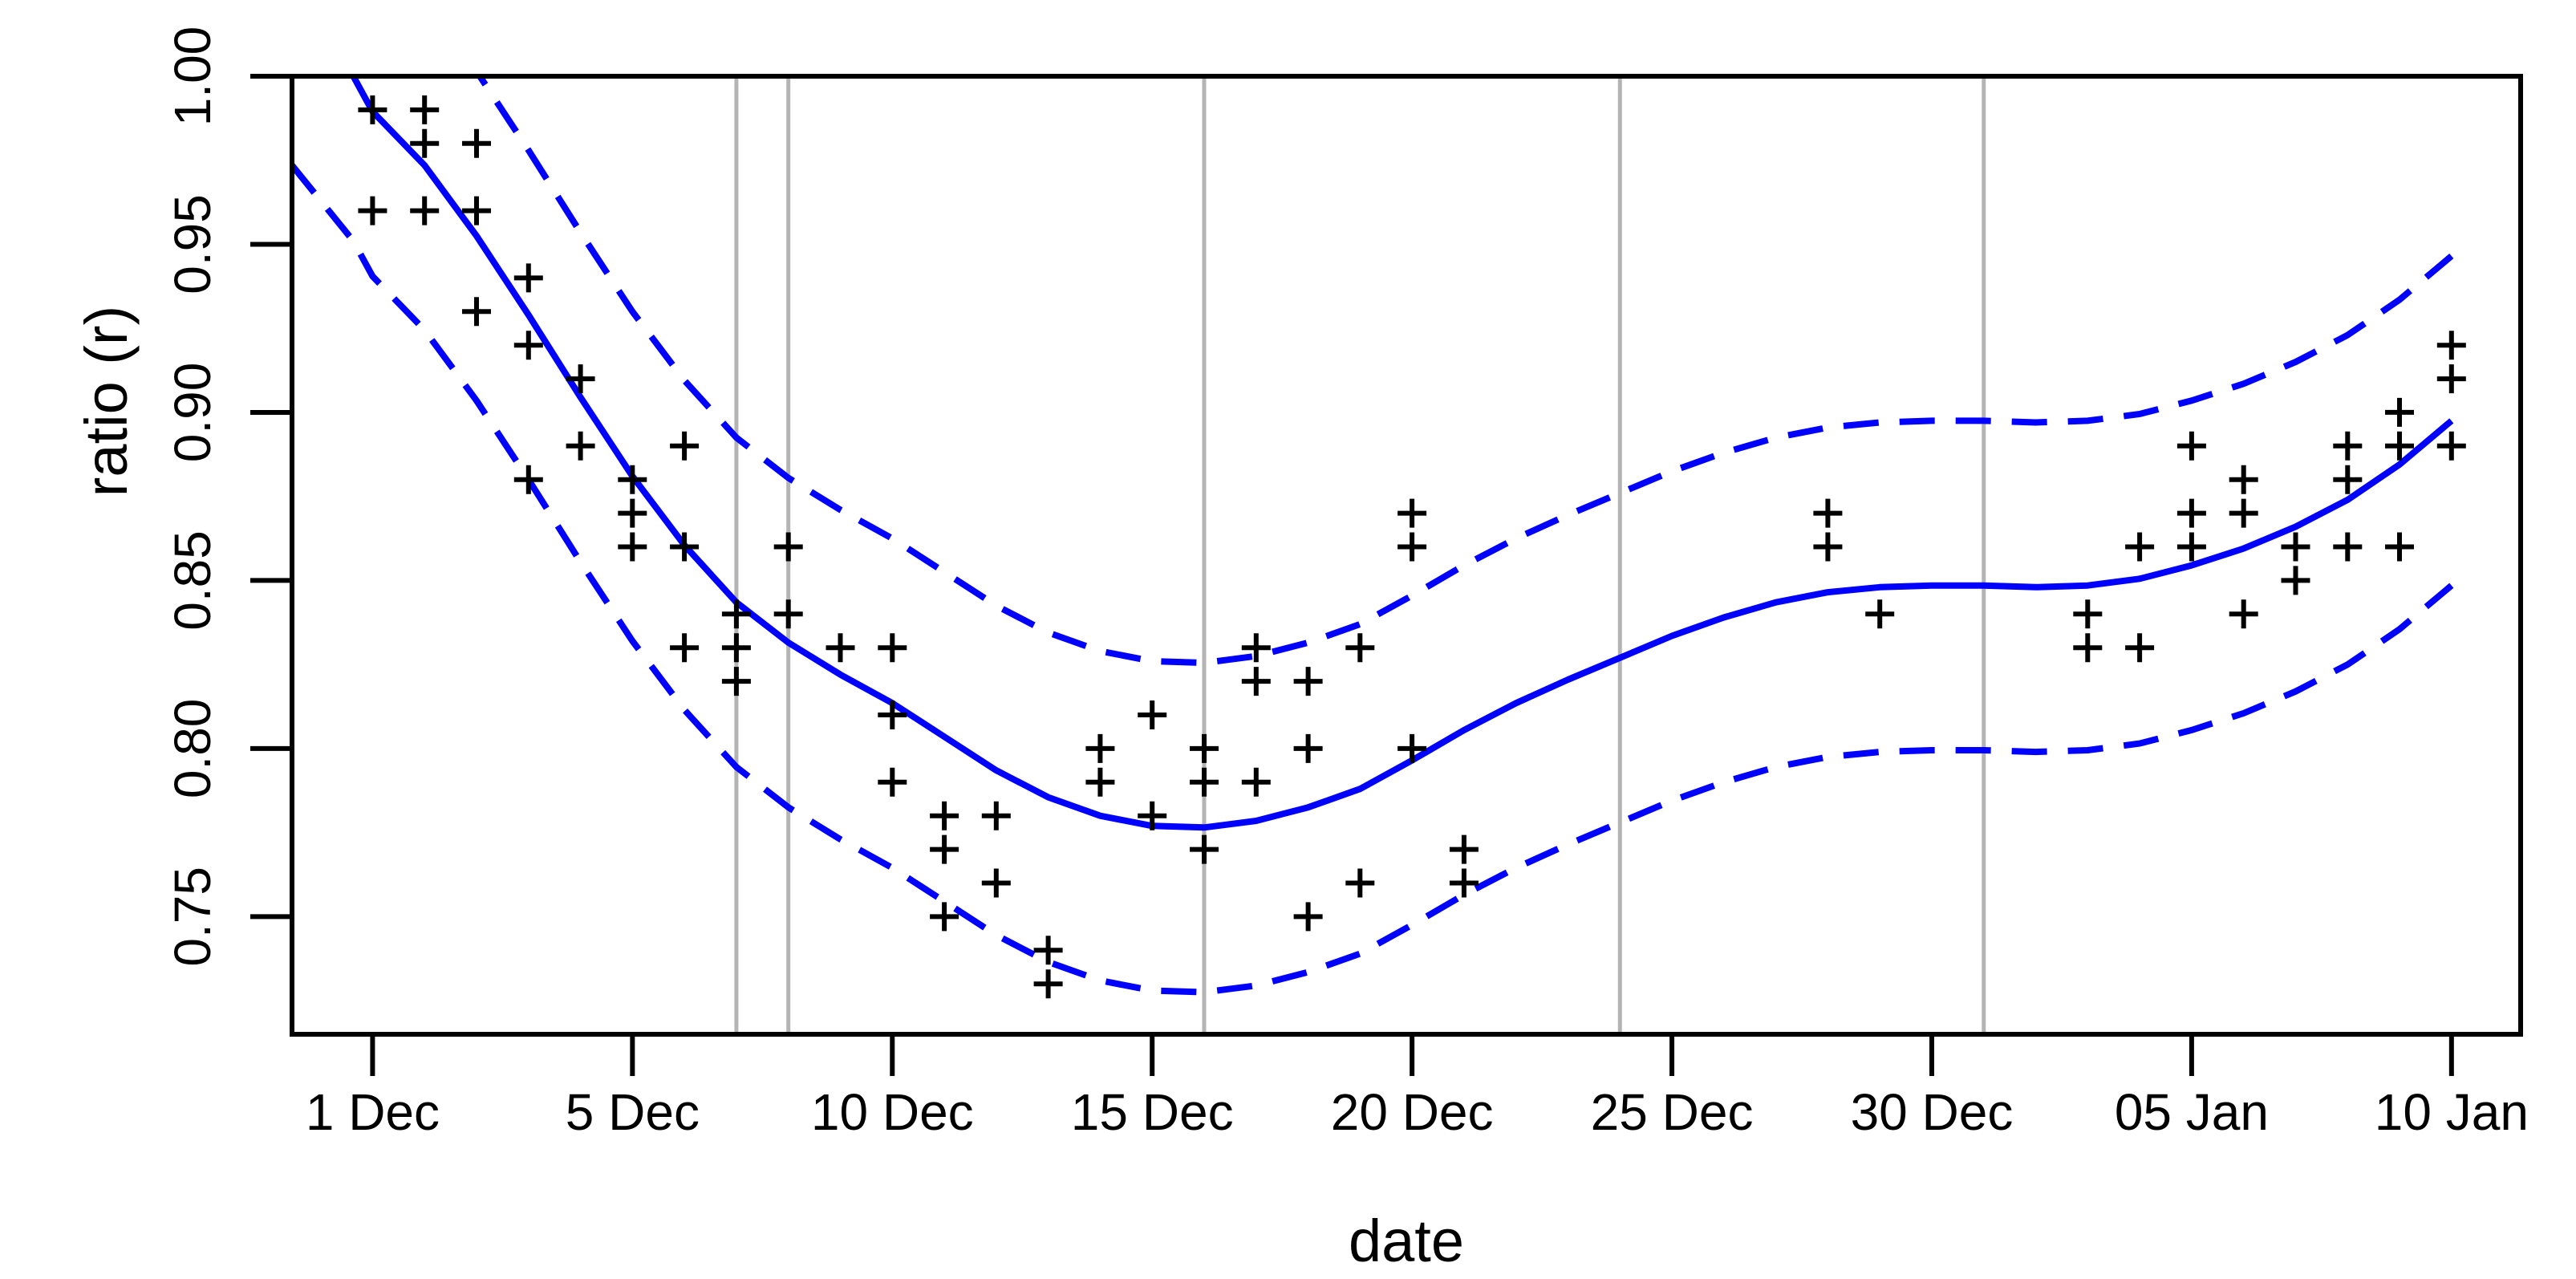  Describe the element at coordinates (2452, 1112) in the screenshot. I see `x-tick-label: 10 Jan` at that location.